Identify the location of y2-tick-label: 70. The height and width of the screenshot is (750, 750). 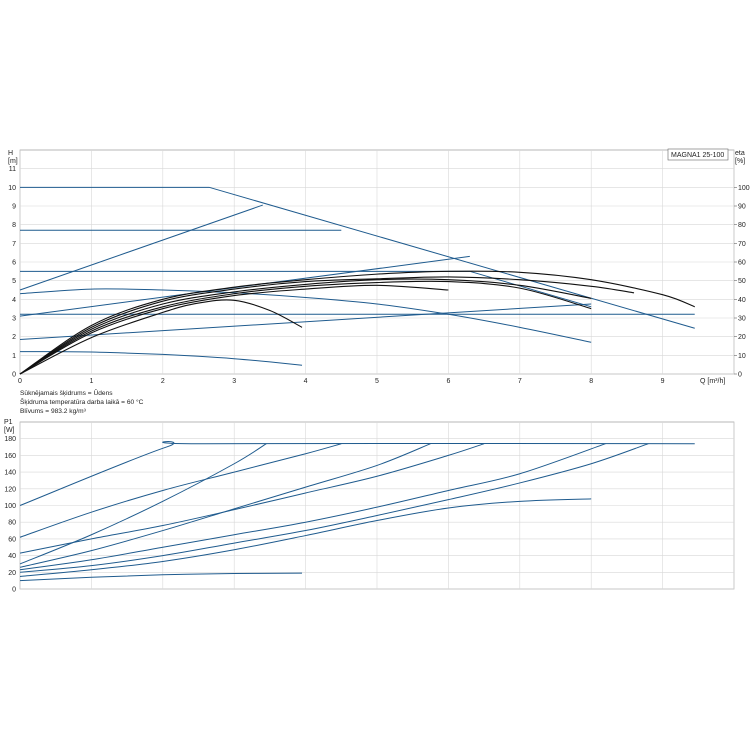
(742, 244).